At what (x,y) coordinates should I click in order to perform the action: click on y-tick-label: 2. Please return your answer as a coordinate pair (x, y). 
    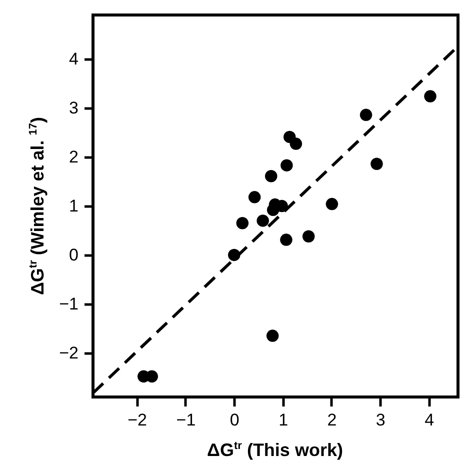
    Looking at the image, I should click on (73, 157).